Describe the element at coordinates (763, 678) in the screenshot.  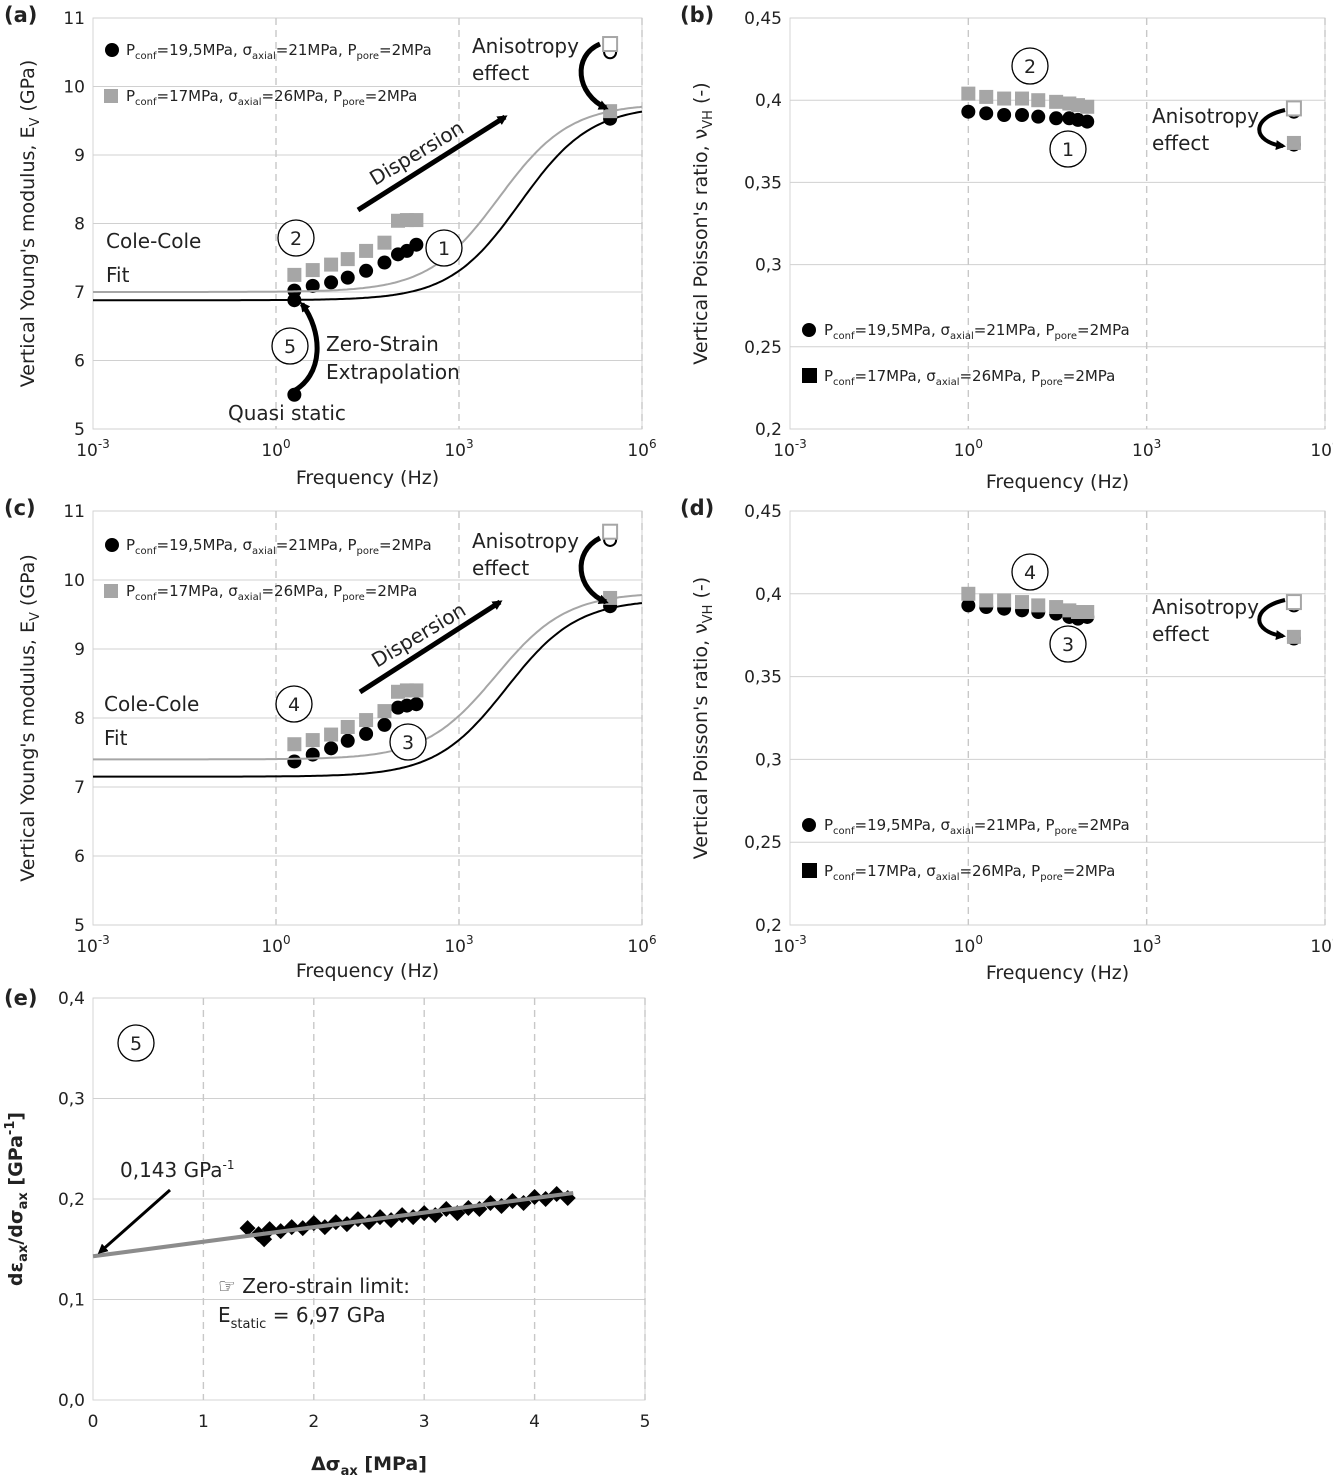
I see `y-tick-label: 0,35` at that location.